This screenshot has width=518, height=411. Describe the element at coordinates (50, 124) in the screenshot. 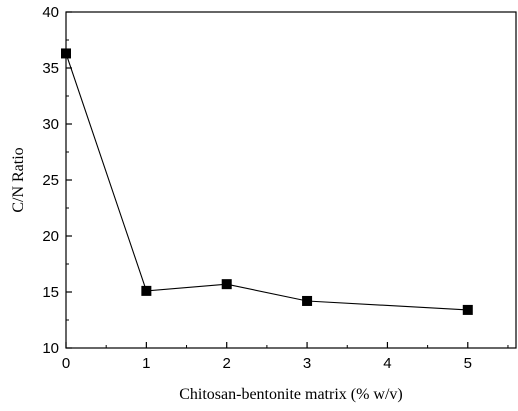

I see `y-tick-label: 30` at that location.